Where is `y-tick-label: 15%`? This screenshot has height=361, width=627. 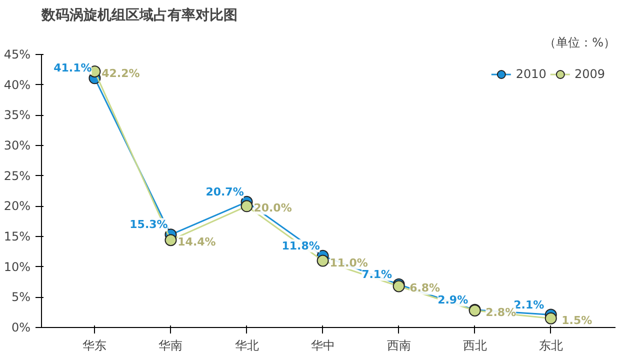
y-tick-label: 15% is located at coordinates (17, 237).